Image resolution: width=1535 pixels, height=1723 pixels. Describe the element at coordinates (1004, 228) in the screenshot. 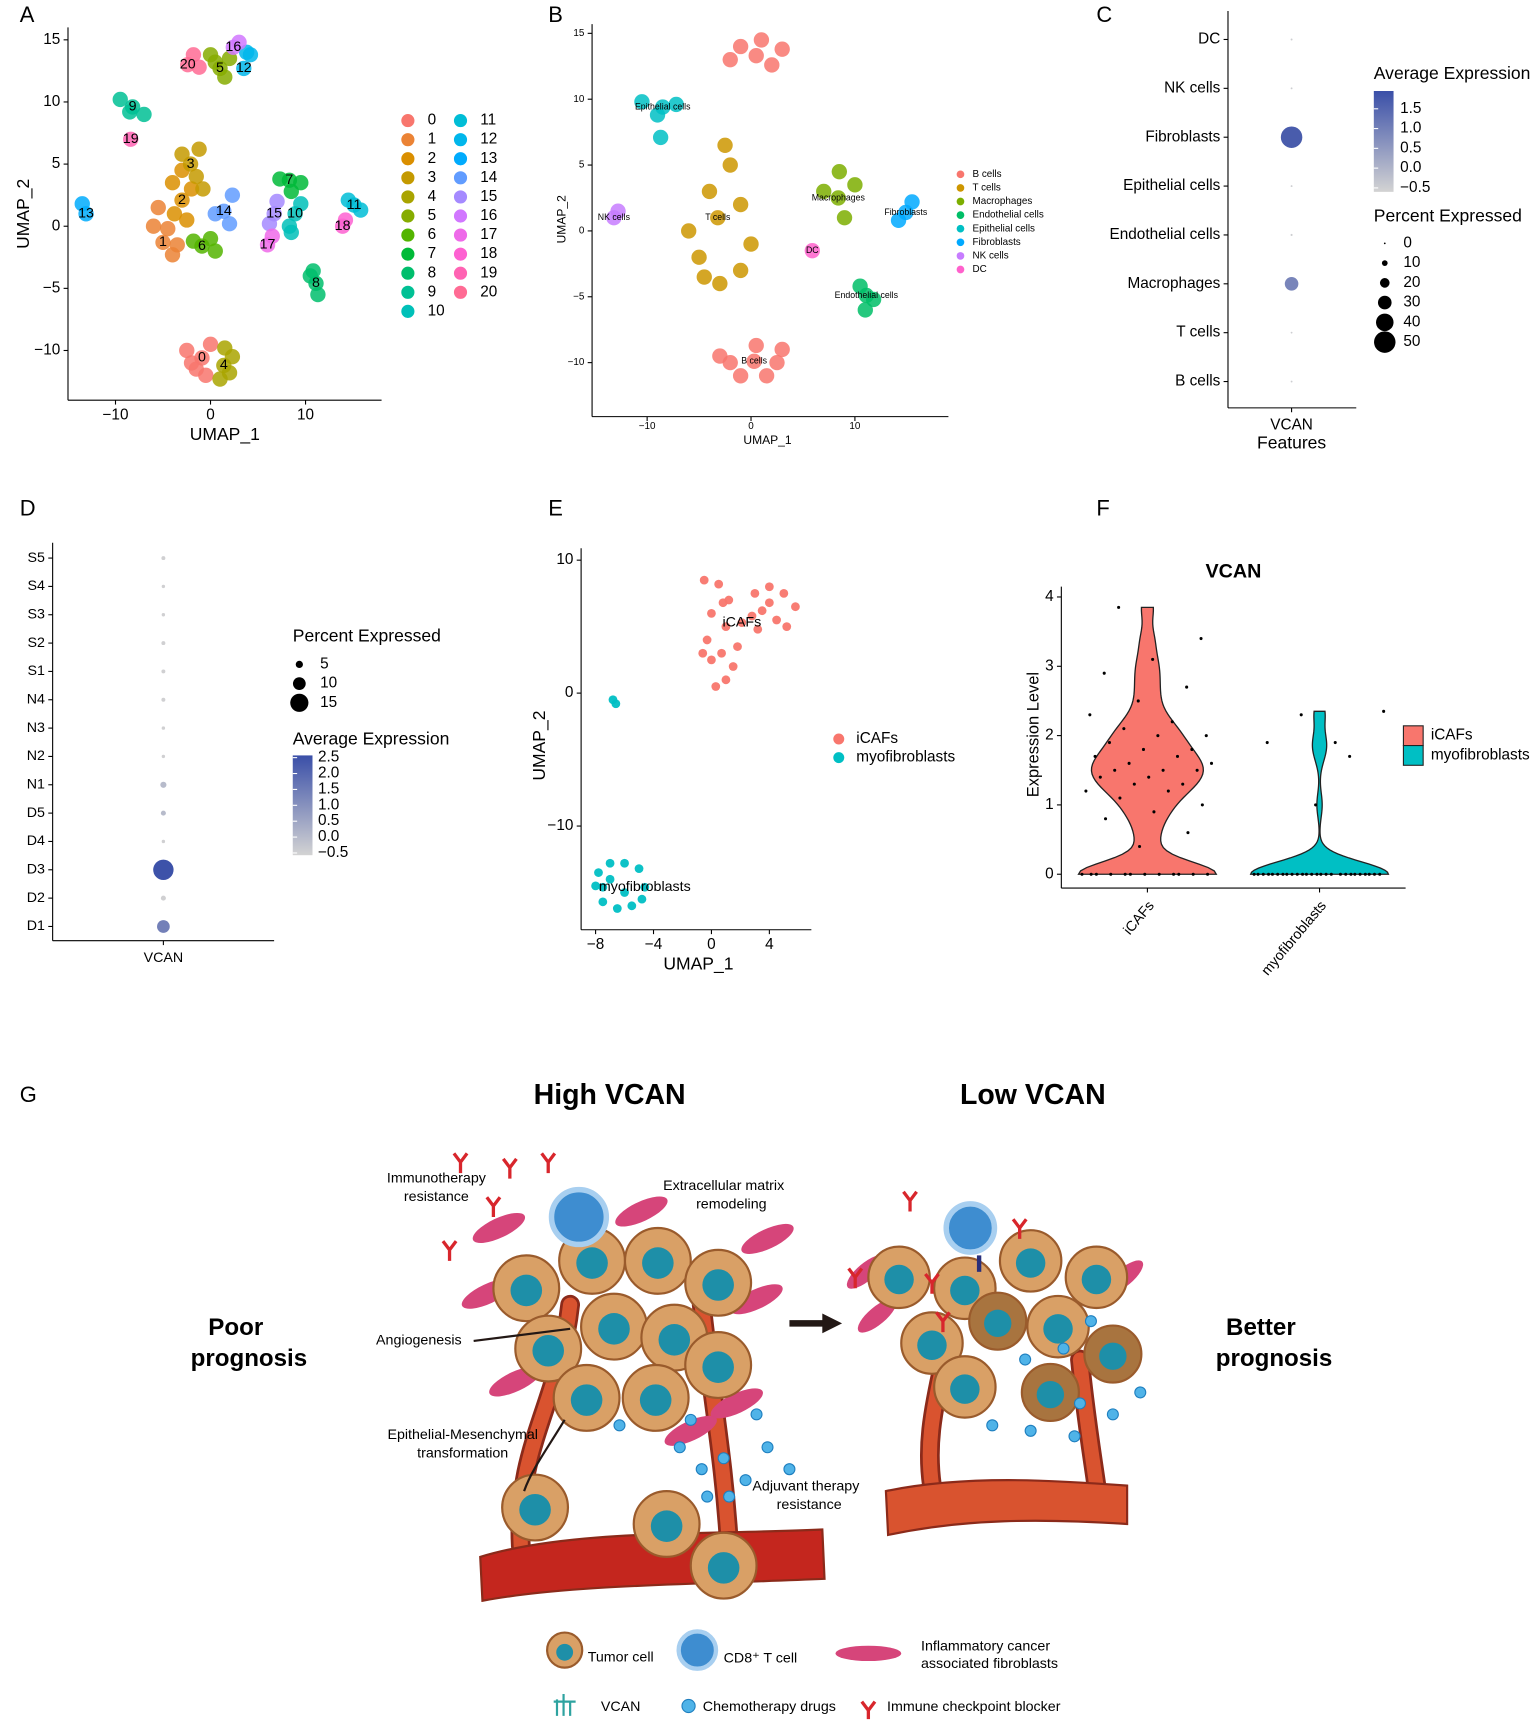

I see `legend-label: Epithelial cells` at that location.